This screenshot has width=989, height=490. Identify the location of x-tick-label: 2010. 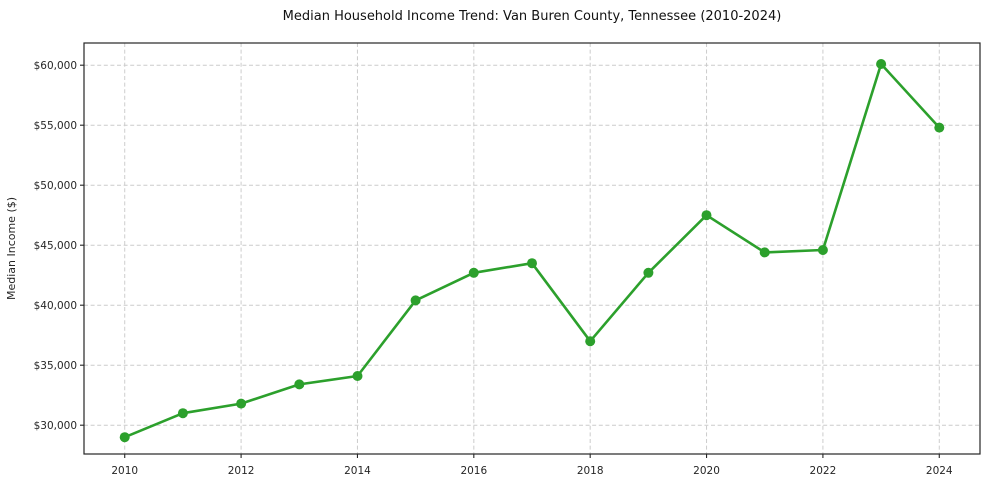
(124, 471).